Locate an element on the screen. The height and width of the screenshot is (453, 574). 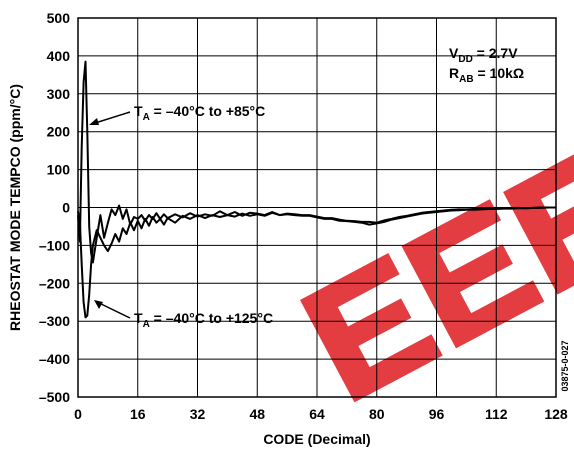
x-tick-label: 112 is located at coordinates (496, 414).